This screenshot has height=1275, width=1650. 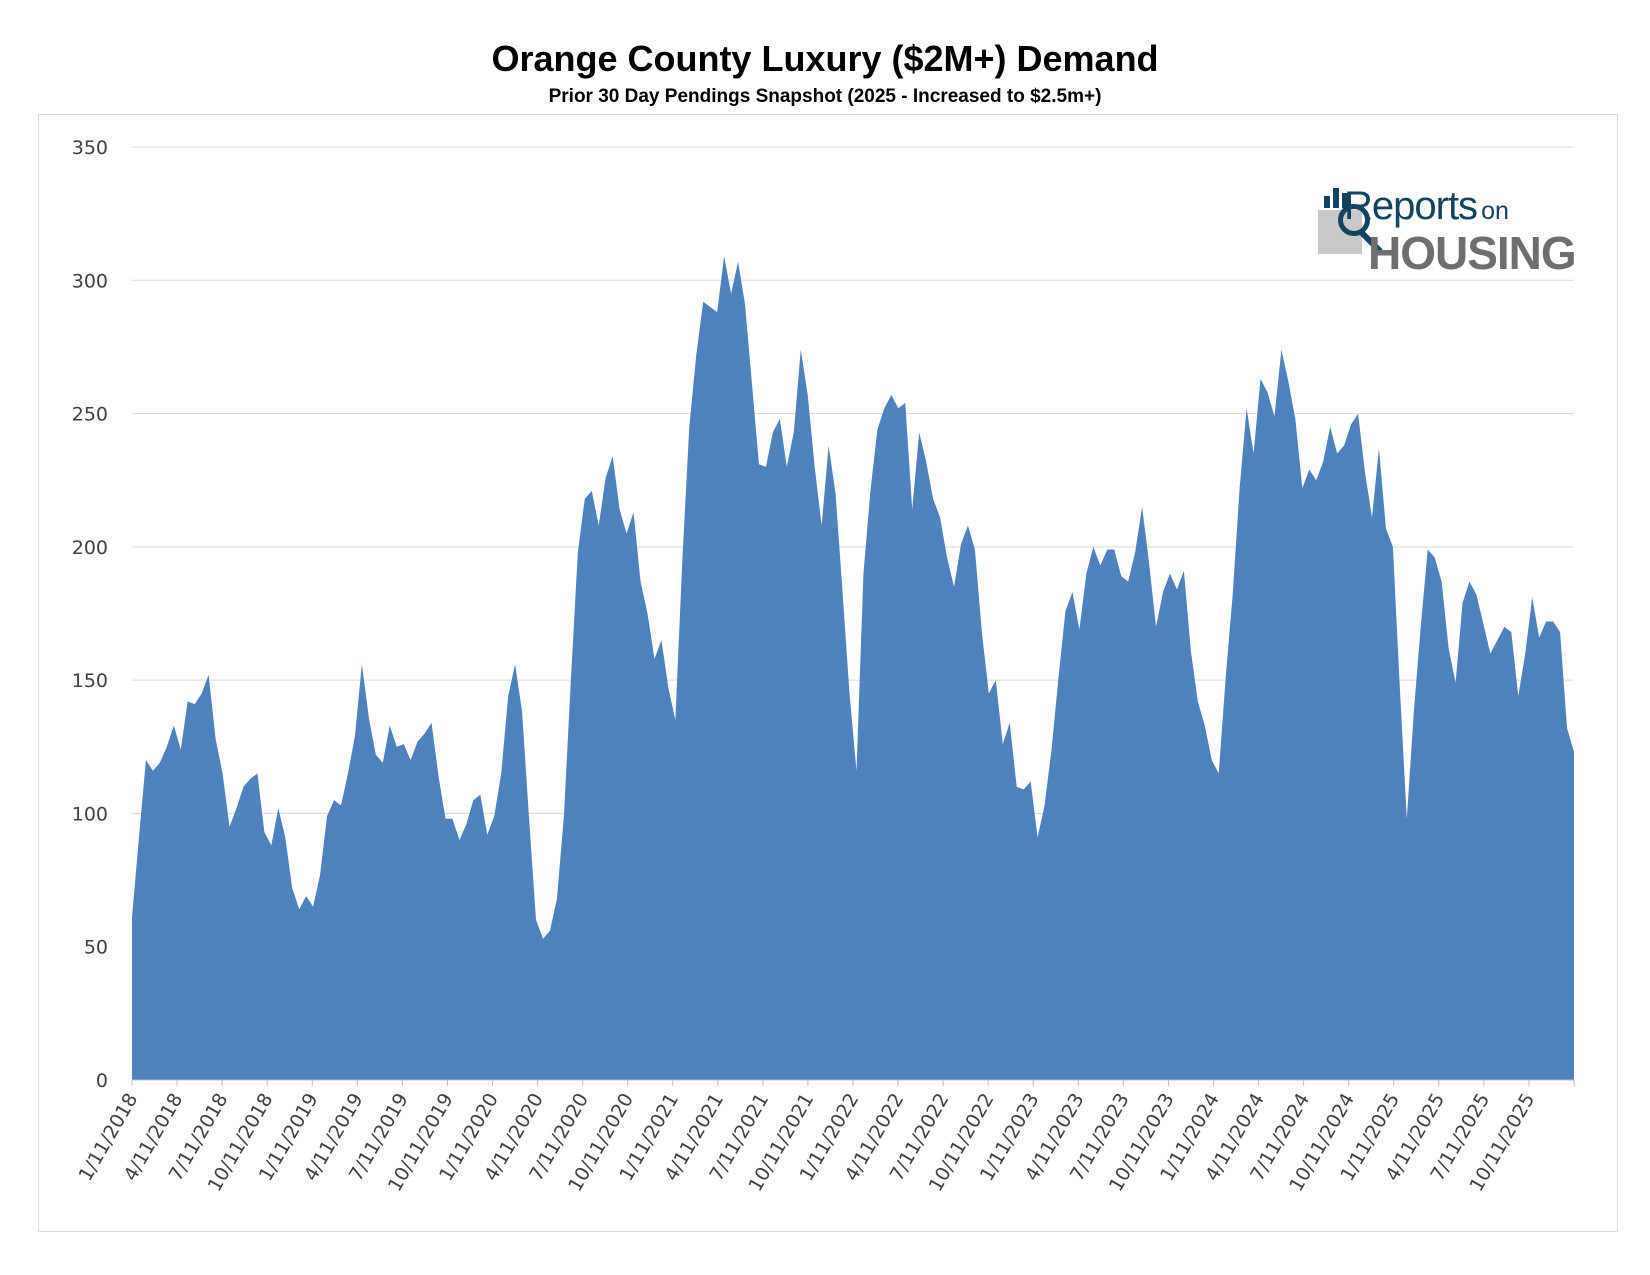 I want to click on axes, so click(x=853, y=1082).